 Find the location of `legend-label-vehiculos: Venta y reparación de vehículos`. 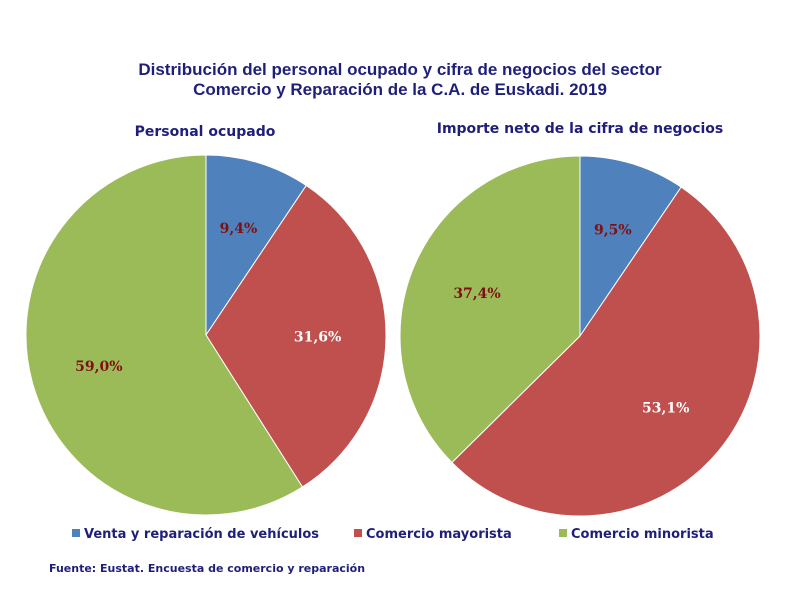

legend-label-vehiculos: Venta y reparación de vehículos is located at coordinates (202, 534).